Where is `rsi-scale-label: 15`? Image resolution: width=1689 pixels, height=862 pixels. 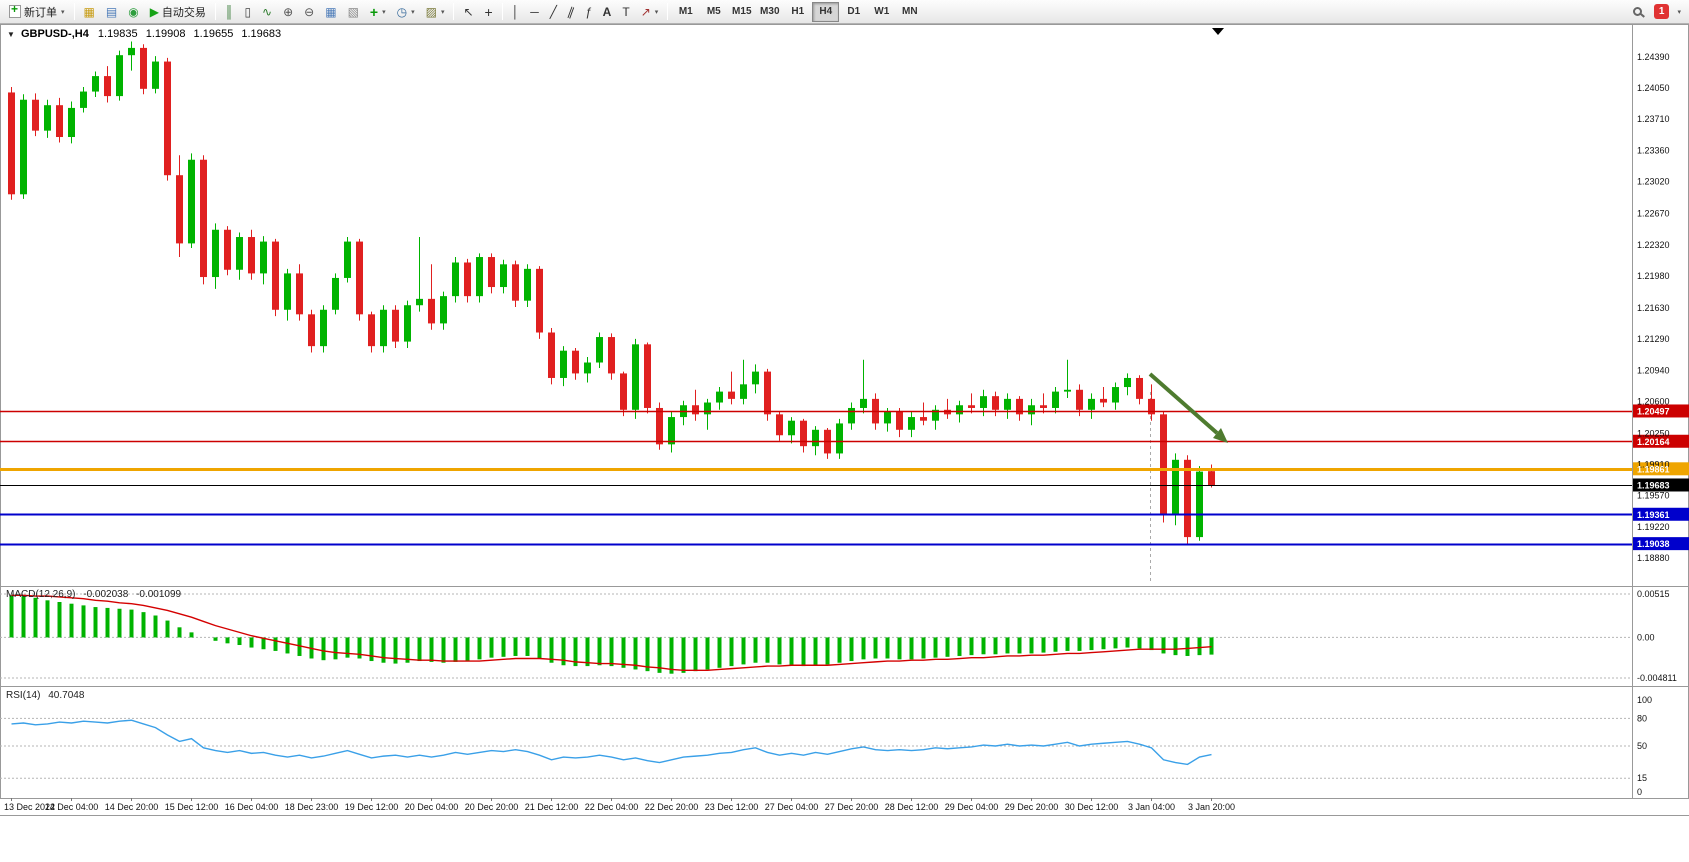
rsi-scale-label: 15 is located at coordinates (1642, 778).